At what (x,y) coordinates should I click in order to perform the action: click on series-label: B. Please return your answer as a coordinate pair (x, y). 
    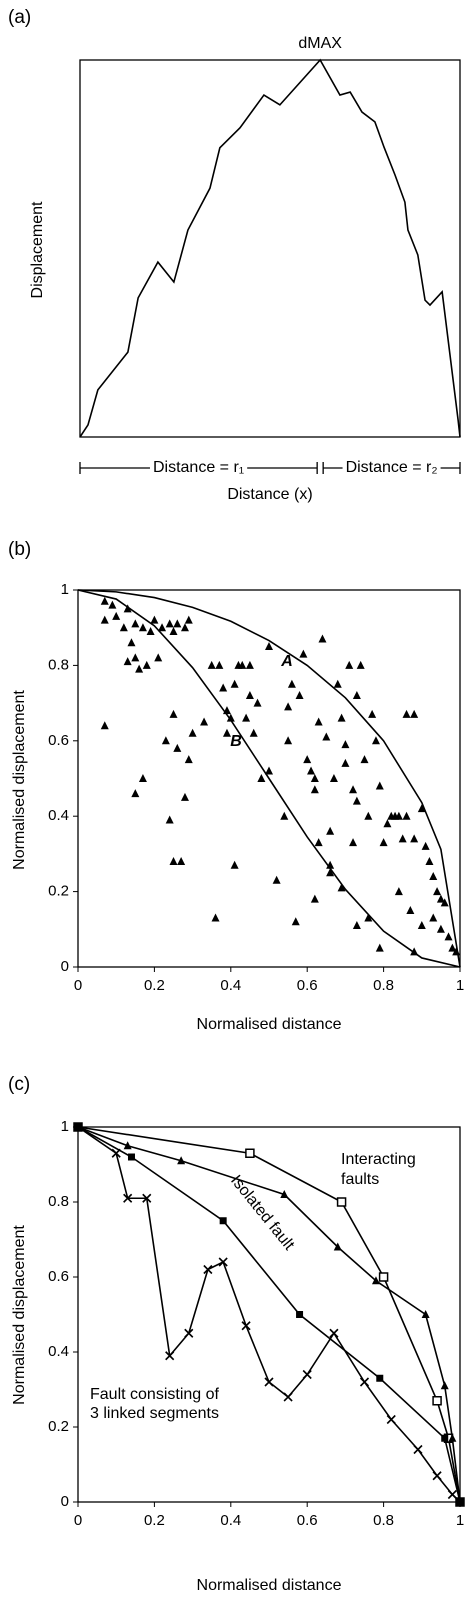
    Looking at the image, I should click on (236, 741).